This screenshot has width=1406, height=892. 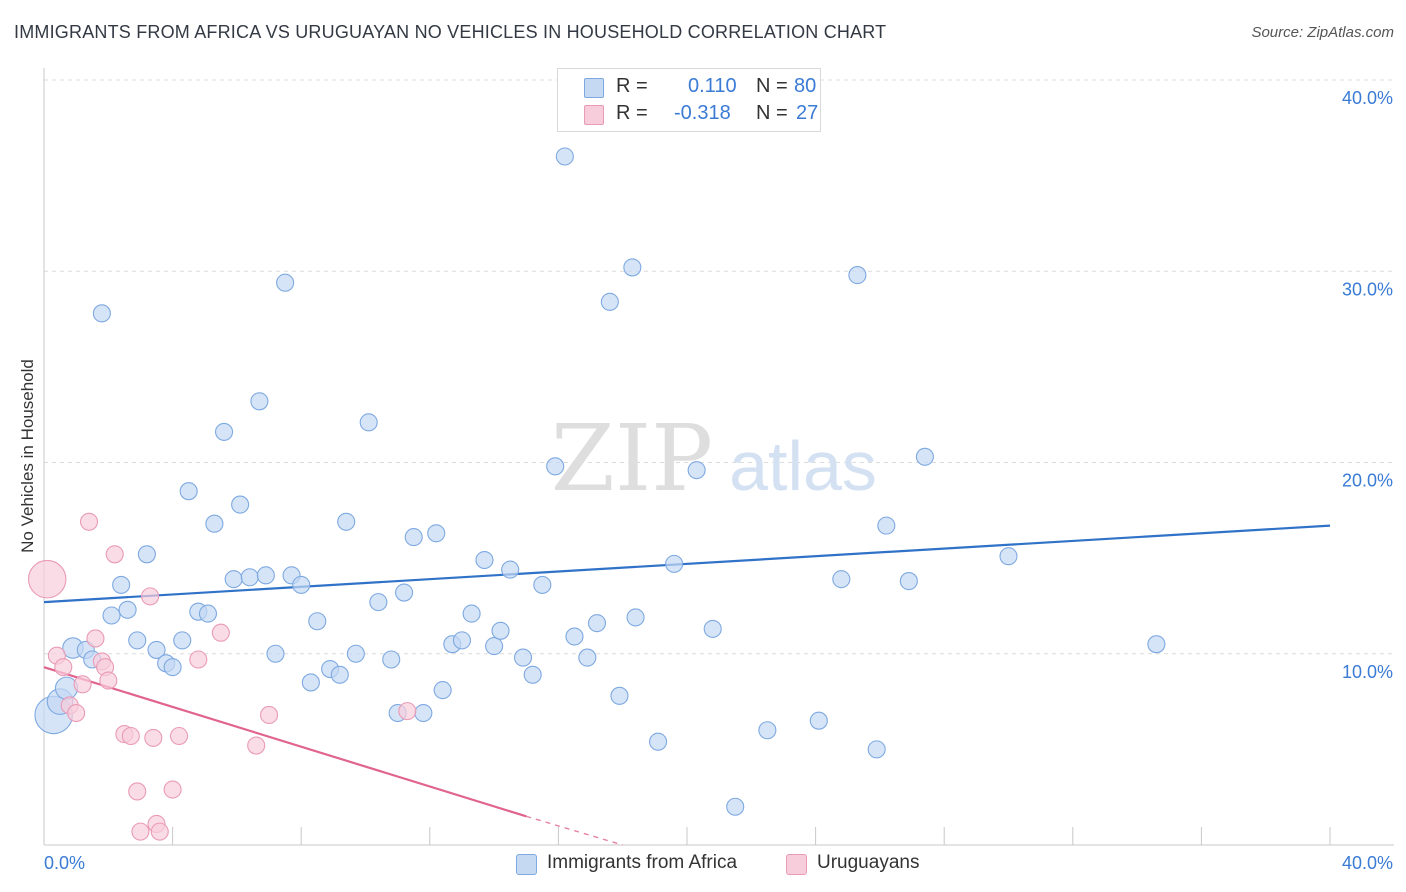 What do you see at coordinates (574, 830) in the screenshot?
I see `trend-line-uruguayans-extension` at bounding box center [574, 830].